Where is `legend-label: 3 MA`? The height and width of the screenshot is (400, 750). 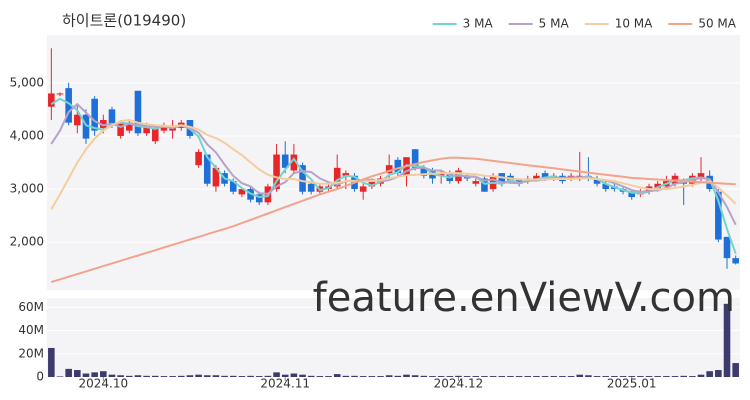 legend-label: 3 MA is located at coordinates (478, 24).